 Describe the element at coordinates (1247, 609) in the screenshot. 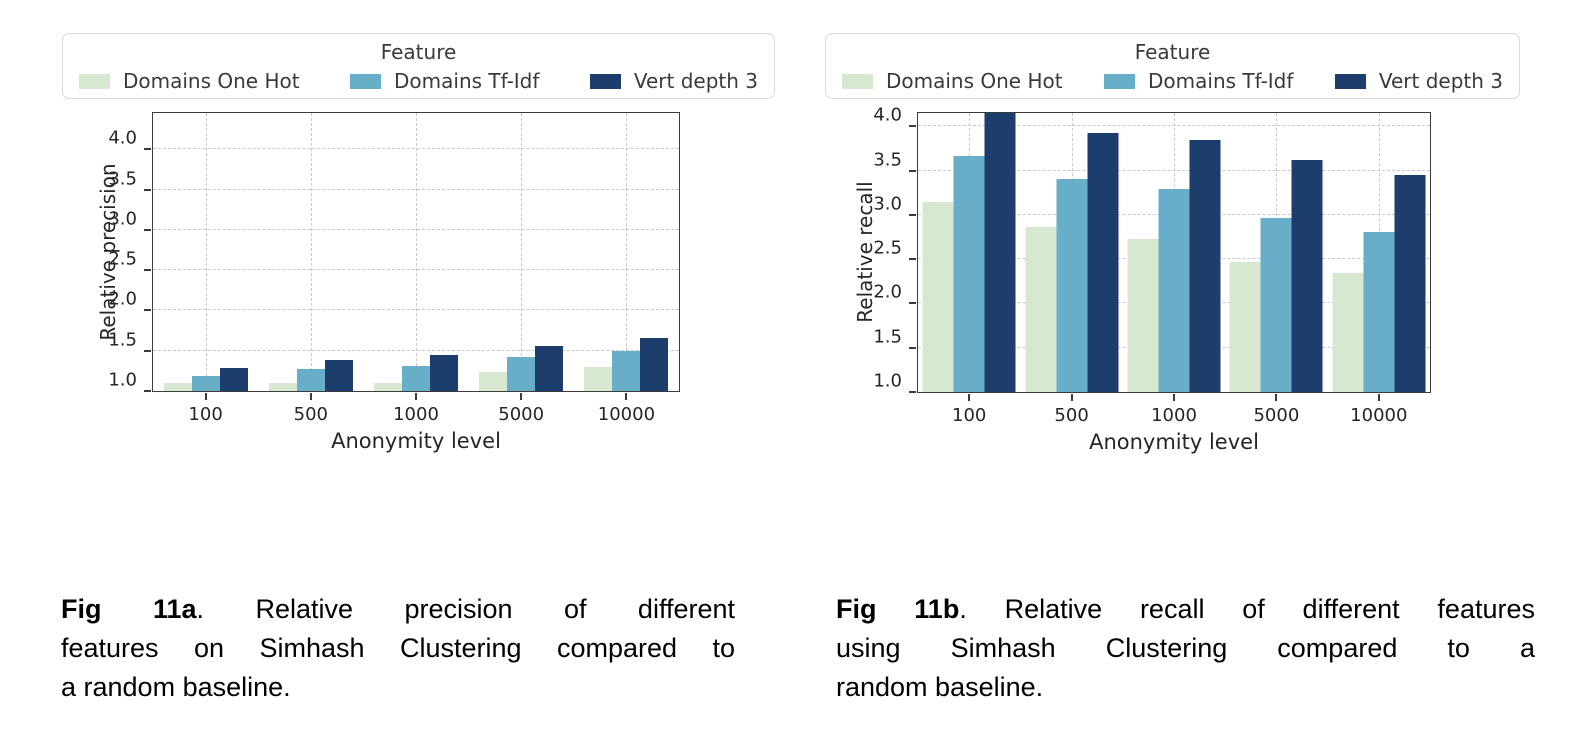

I see `caption-text: . Relative recall of different features` at that location.